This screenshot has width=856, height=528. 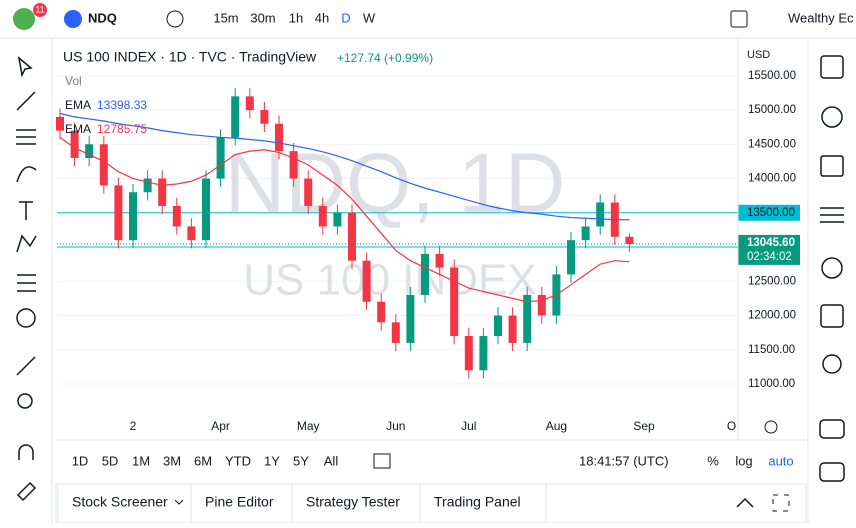 I want to click on timeframe: All, so click(x=331, y=460).